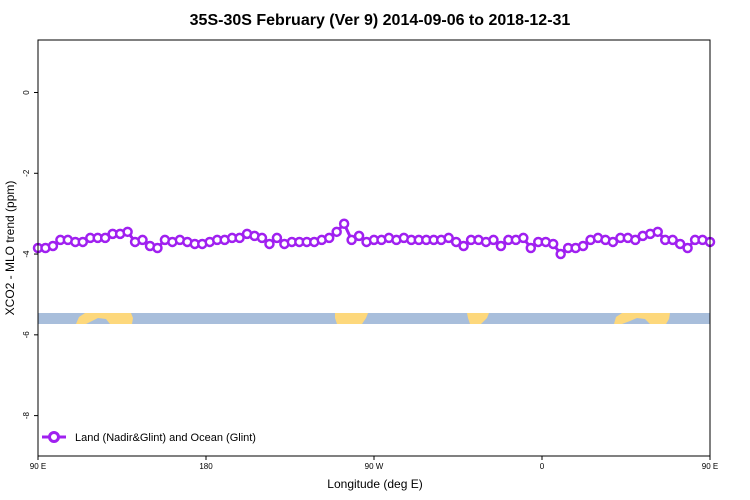 Image resolution: width=750 pixels, height=500 pixels. Describe the element at coordinates (26, 416) in the screenshot. I see `y-tick-label: -8` at that location.